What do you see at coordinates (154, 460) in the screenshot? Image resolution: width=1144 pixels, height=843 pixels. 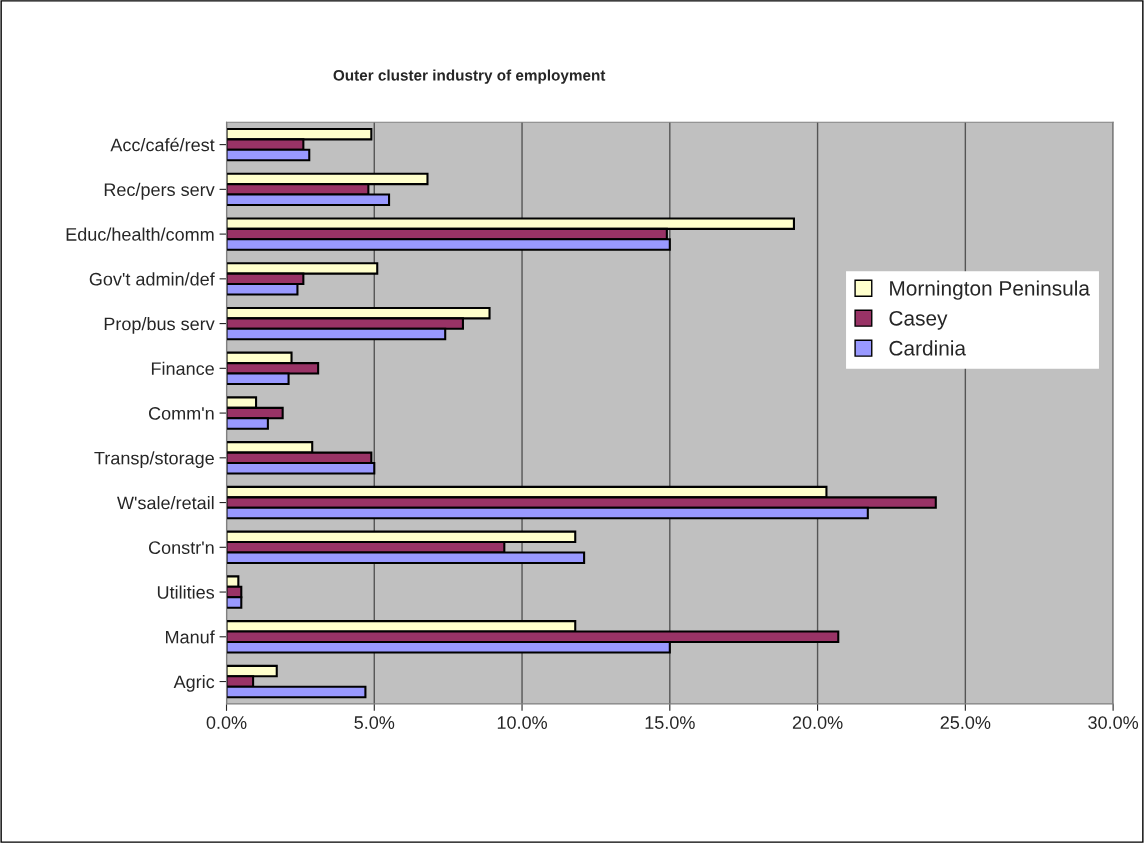 I see `y-tick-label: Transp/storage` at bounding box center [154, 460].